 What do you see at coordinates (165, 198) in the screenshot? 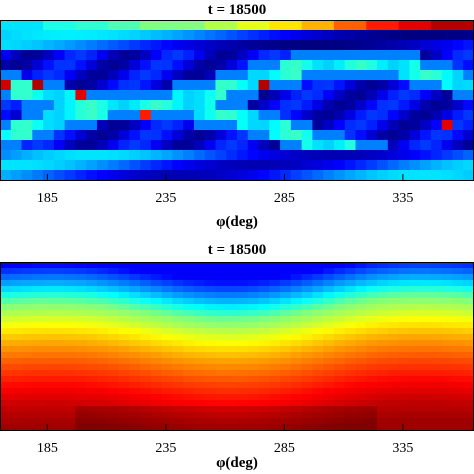
I see `x-tick-label: 235` at bounding box center [165, 198].